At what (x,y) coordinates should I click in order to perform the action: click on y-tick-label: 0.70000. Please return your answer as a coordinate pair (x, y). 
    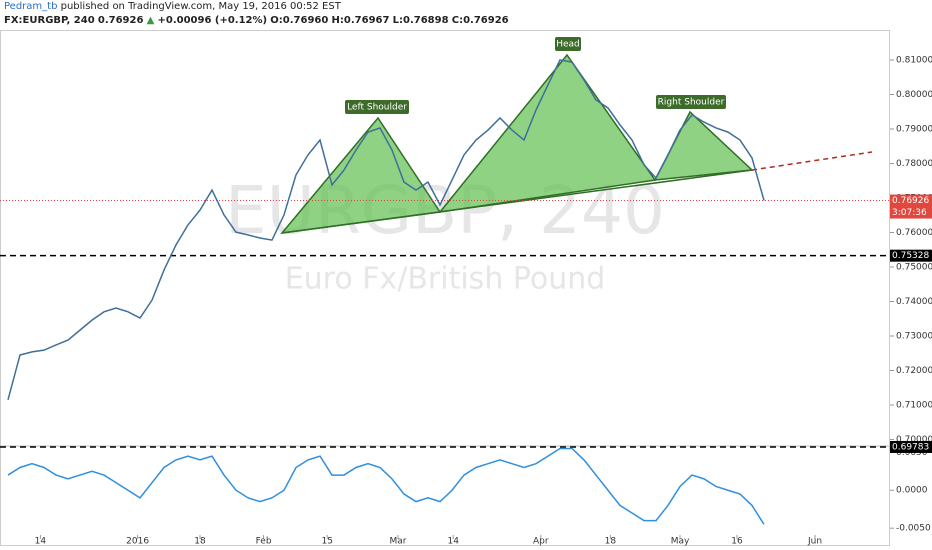
    Looking at the image, I should click on (914, 440).